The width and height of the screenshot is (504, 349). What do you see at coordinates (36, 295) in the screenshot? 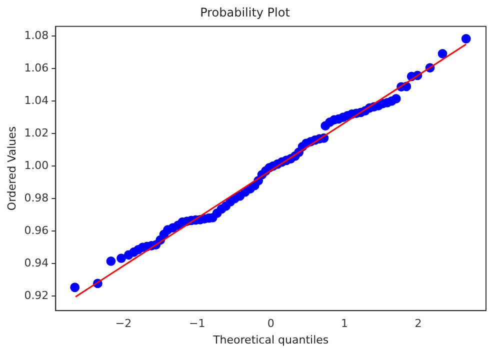
I see `y-tick-label: 0.92` at bounding box center [36, 295].